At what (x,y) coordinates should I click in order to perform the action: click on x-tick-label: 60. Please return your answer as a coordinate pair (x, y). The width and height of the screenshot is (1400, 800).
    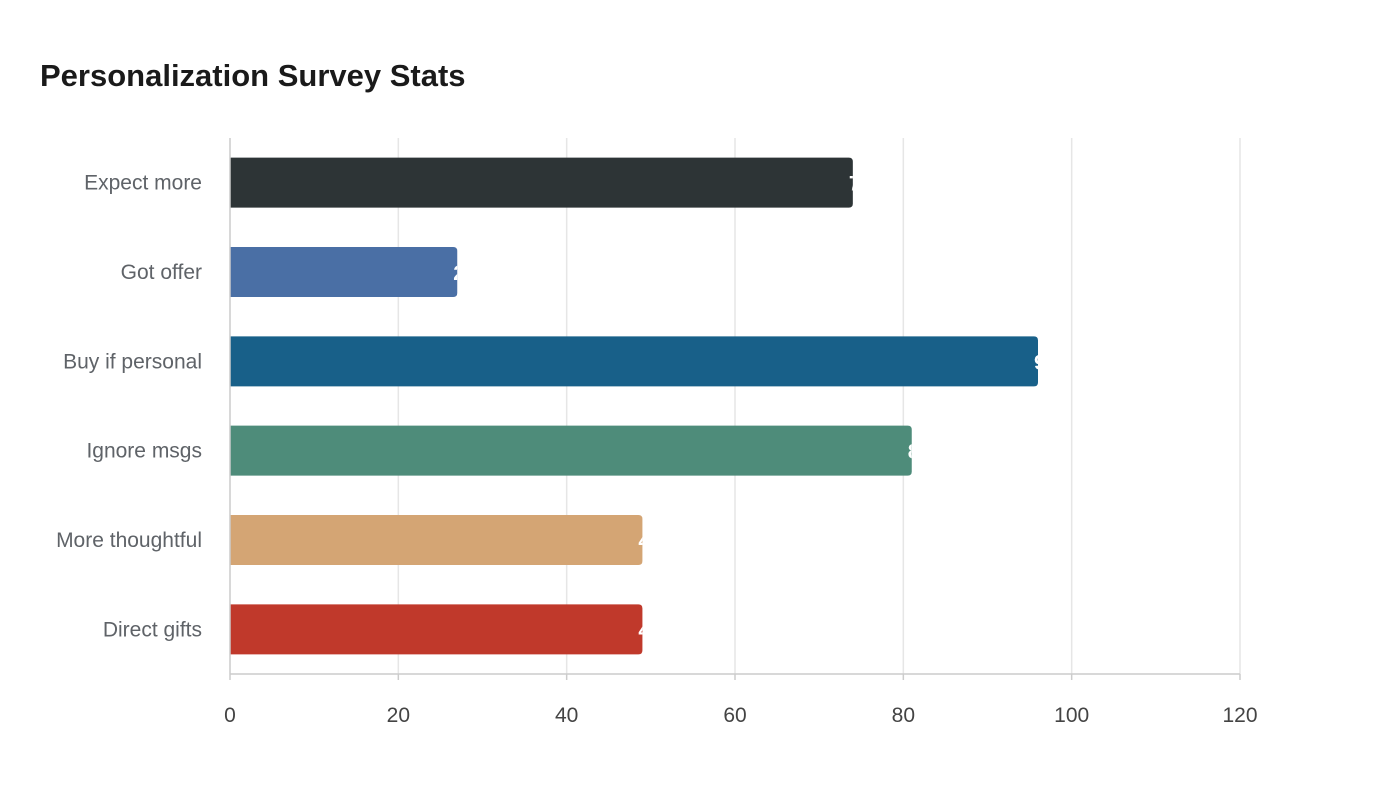
    Looking at the image, I should click on (734, 715).